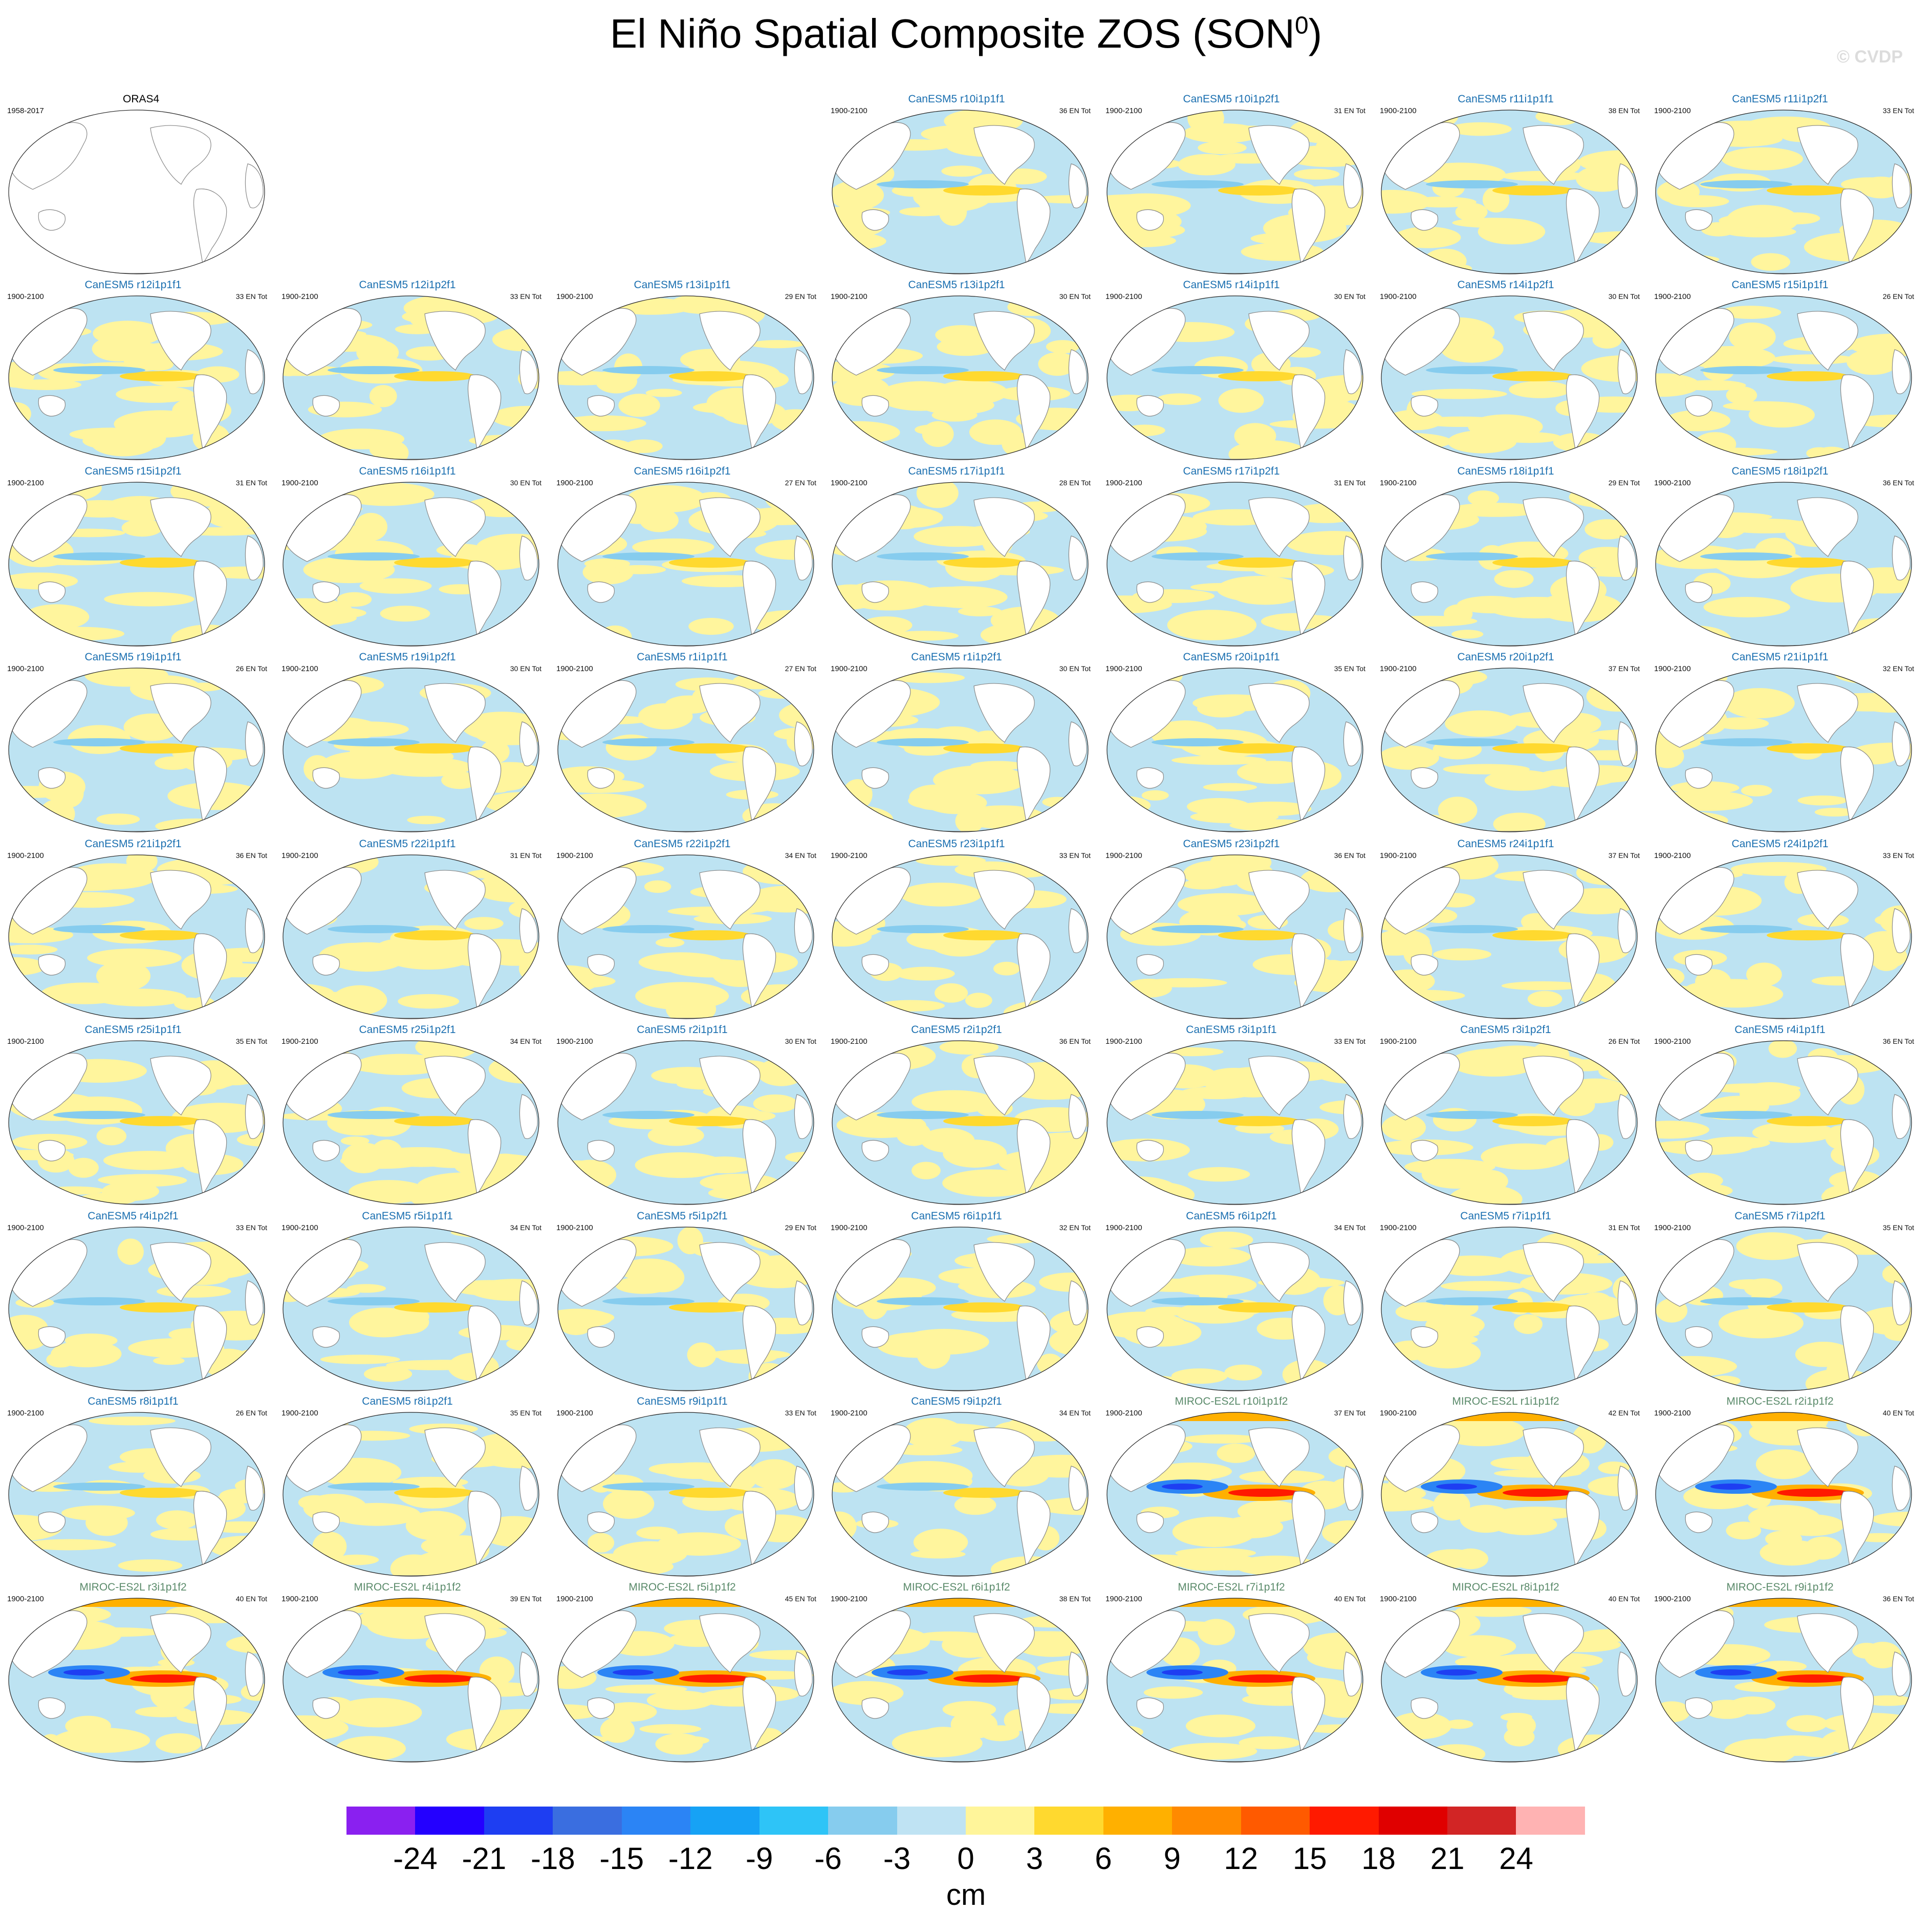 Image resolution: width=1932 pixels, height=1912 pixels. I want to click on colorbar-box, so click(1481, 1821).